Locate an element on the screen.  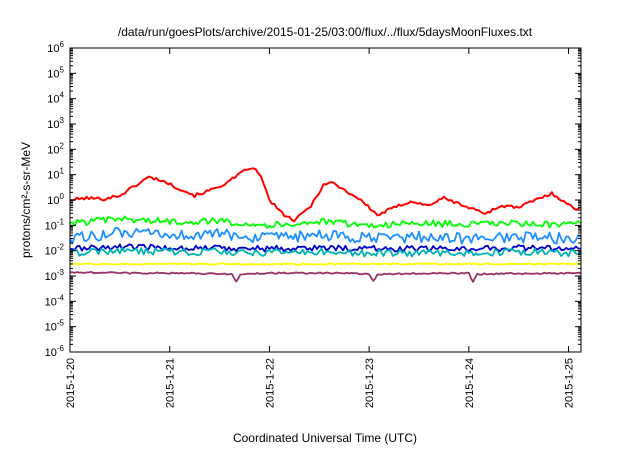
y-tick-label: 10⁻³ is located at coordinates (55, 275).